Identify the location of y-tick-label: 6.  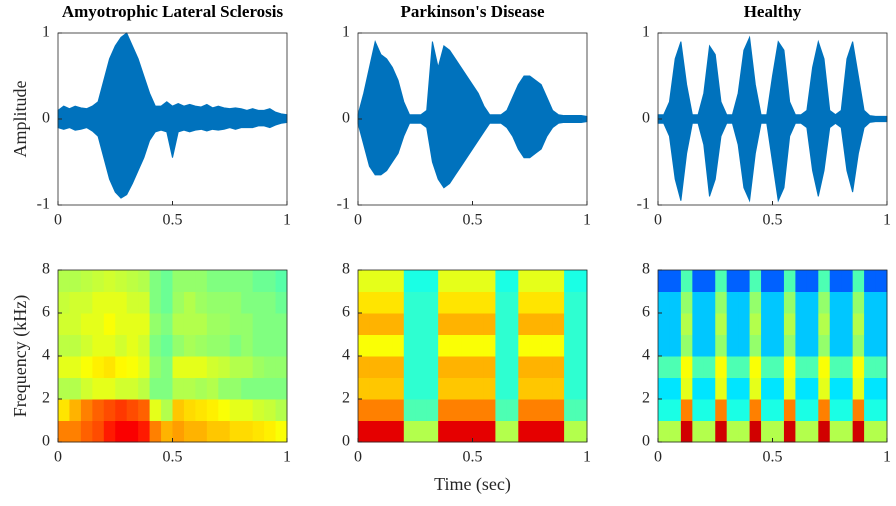
(346, 312).